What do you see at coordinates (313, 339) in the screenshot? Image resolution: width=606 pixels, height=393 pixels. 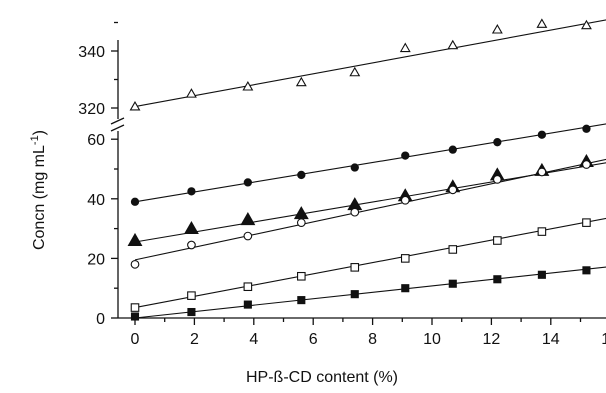 I see `x-tick-label: 6` at bounding box center [313, 339].